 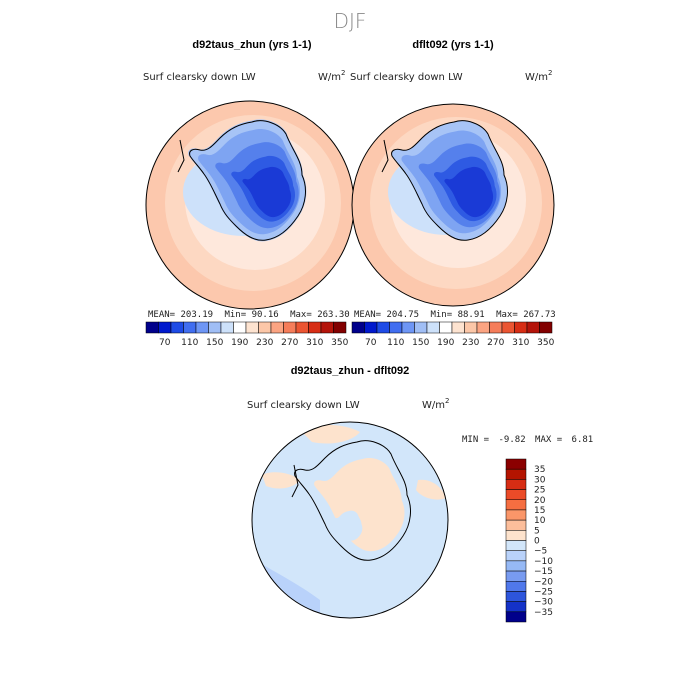 What do you see at coordinates (545, 343) in the screenshot?
I see `colorbar-tick-label: 350` at bounding box center [545, 343].